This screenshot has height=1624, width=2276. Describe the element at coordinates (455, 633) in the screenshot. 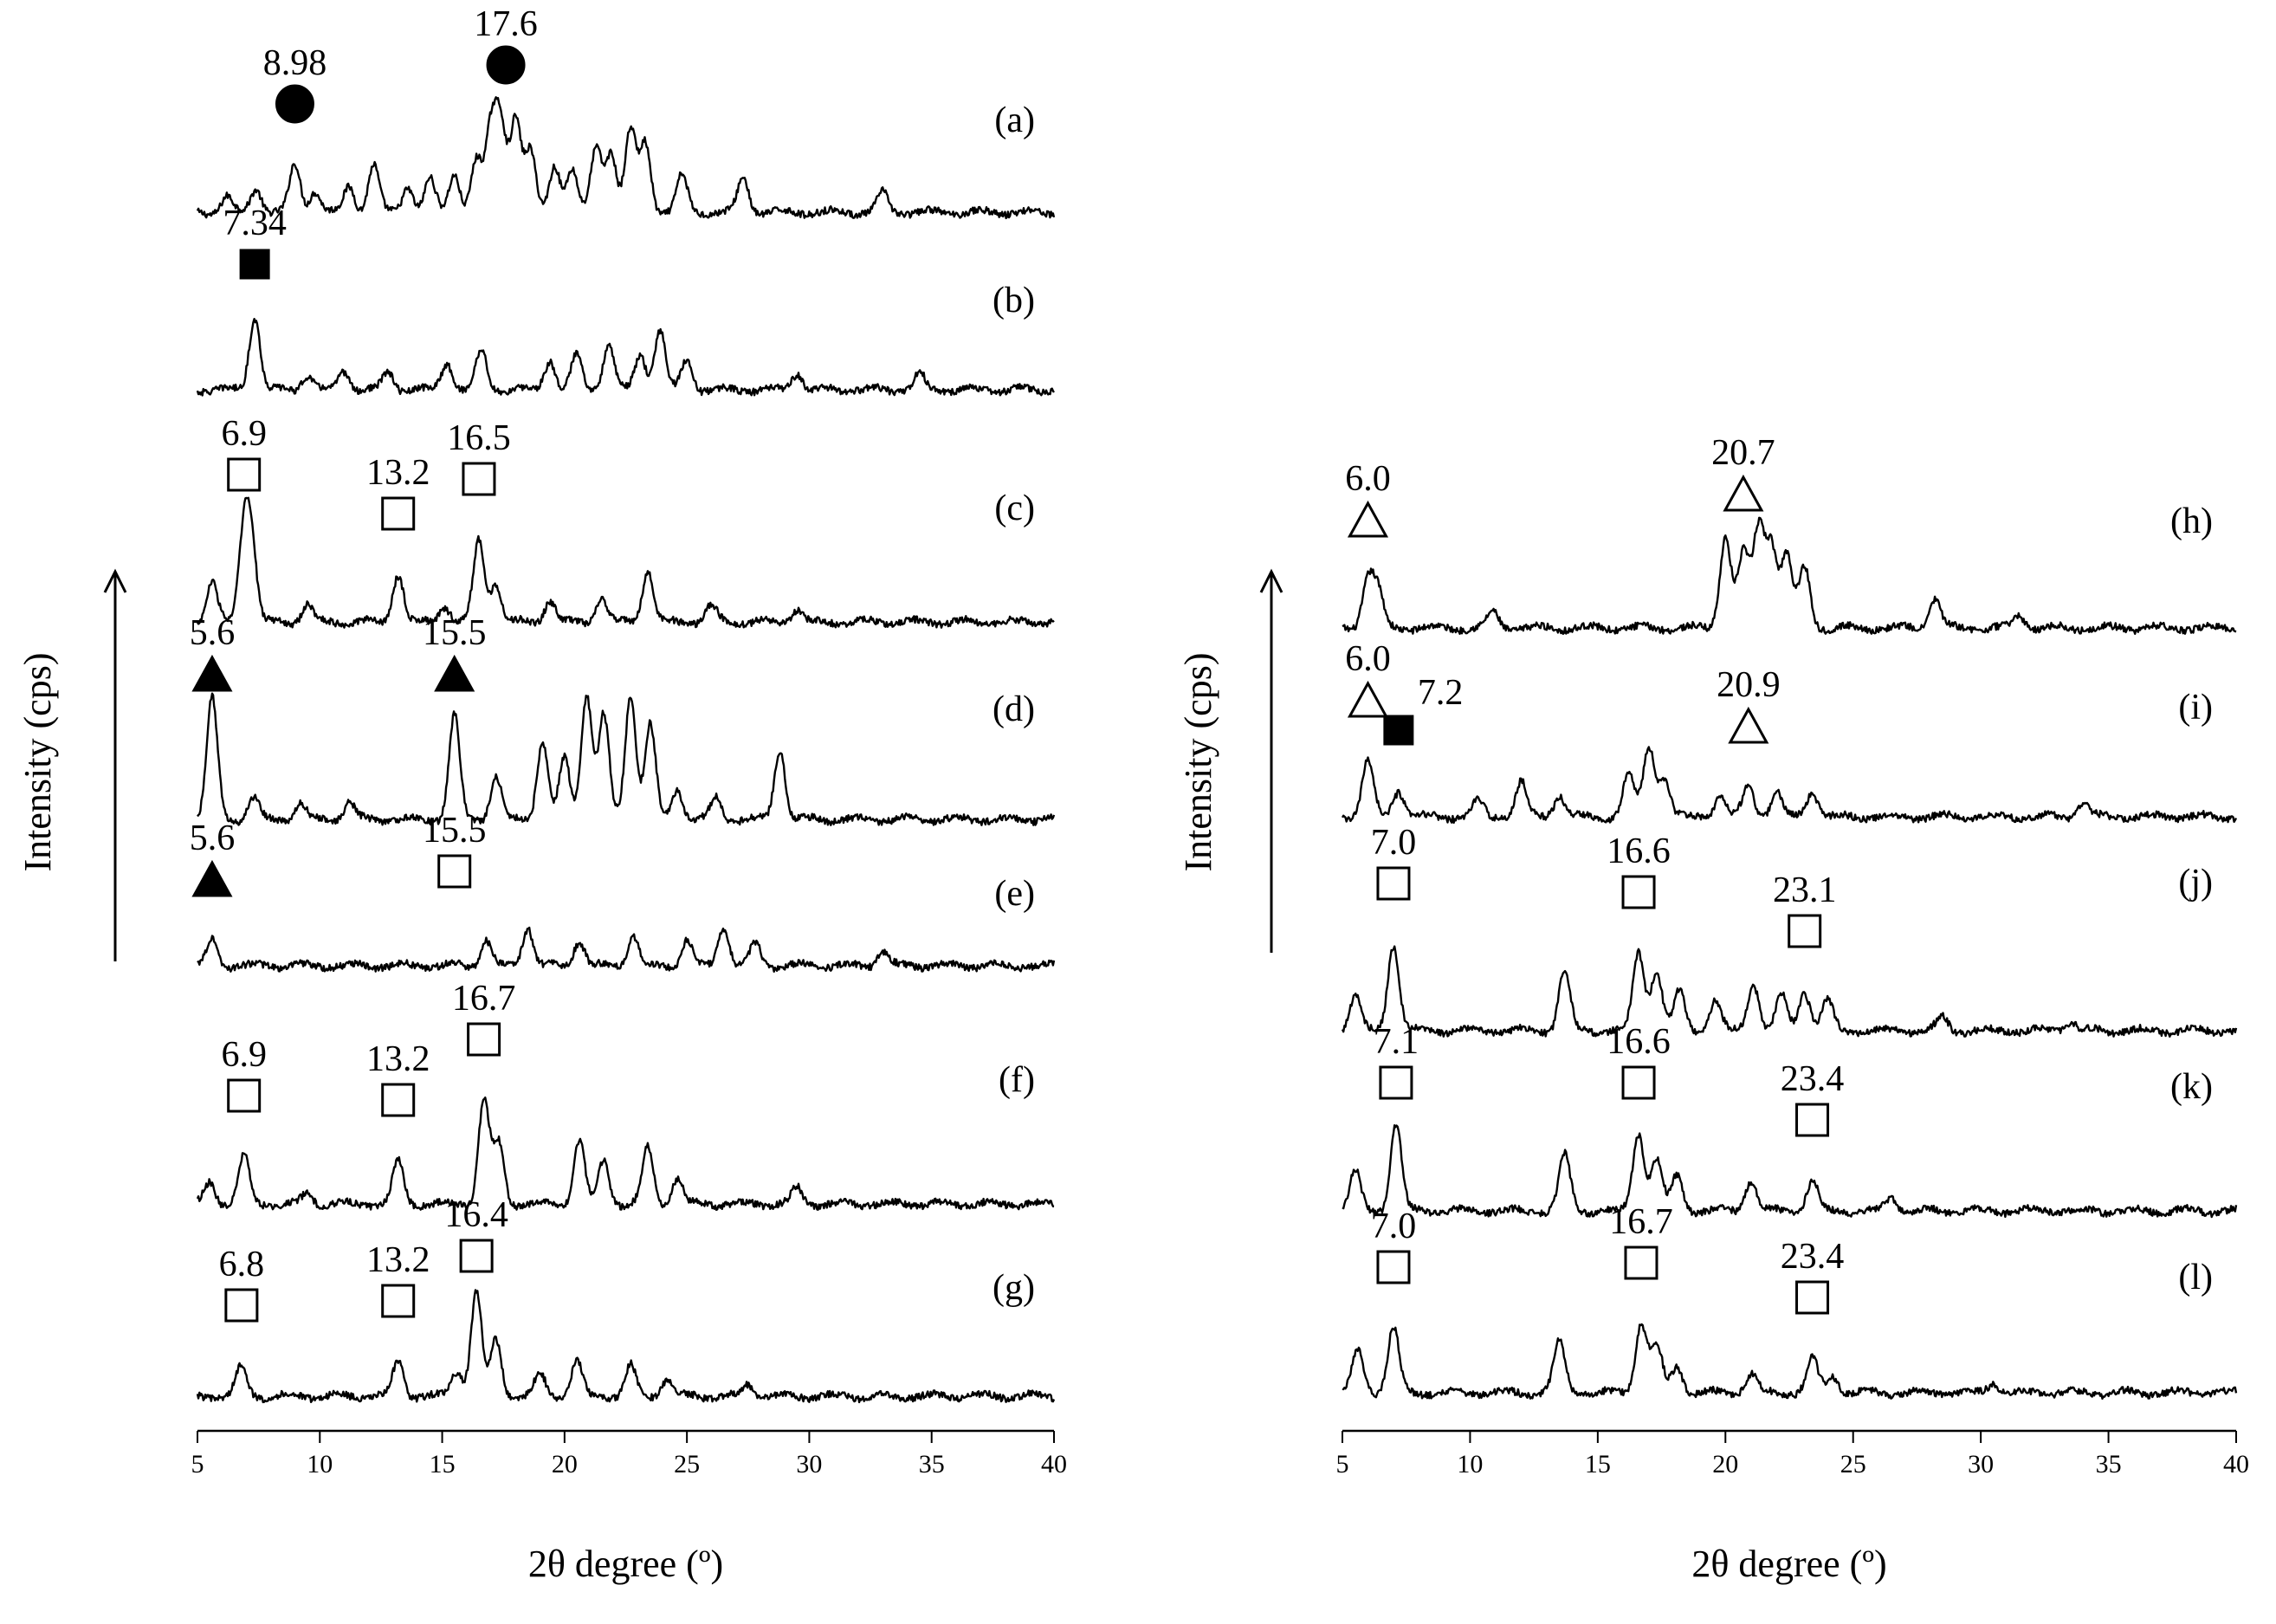

I see `peak-label-d-2: 15.5` at that location.